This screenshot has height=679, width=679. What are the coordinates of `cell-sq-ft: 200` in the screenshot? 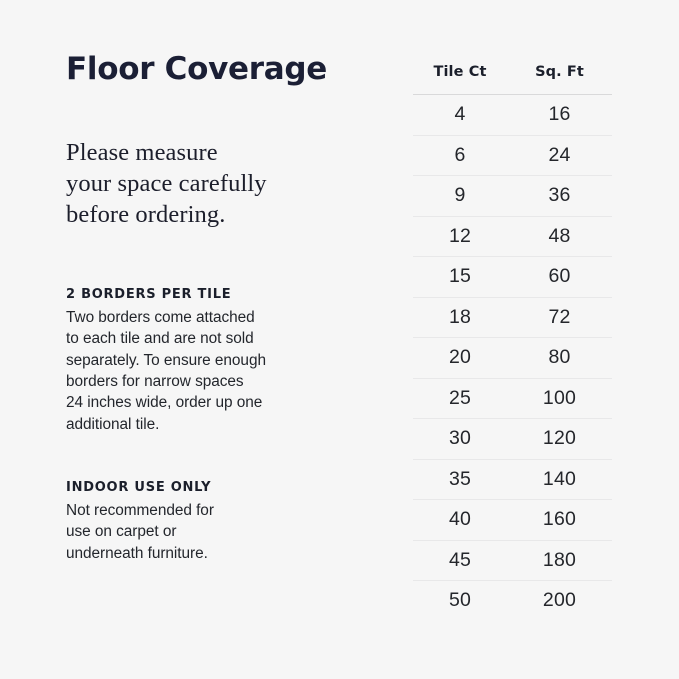 It's located at (559, 600).